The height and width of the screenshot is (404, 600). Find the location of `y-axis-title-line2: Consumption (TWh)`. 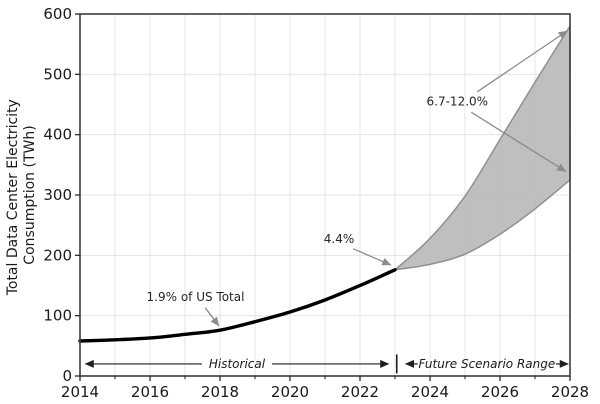

y-axis-title-line2: Consumption (TWh) is located at coordinates (30, 194).